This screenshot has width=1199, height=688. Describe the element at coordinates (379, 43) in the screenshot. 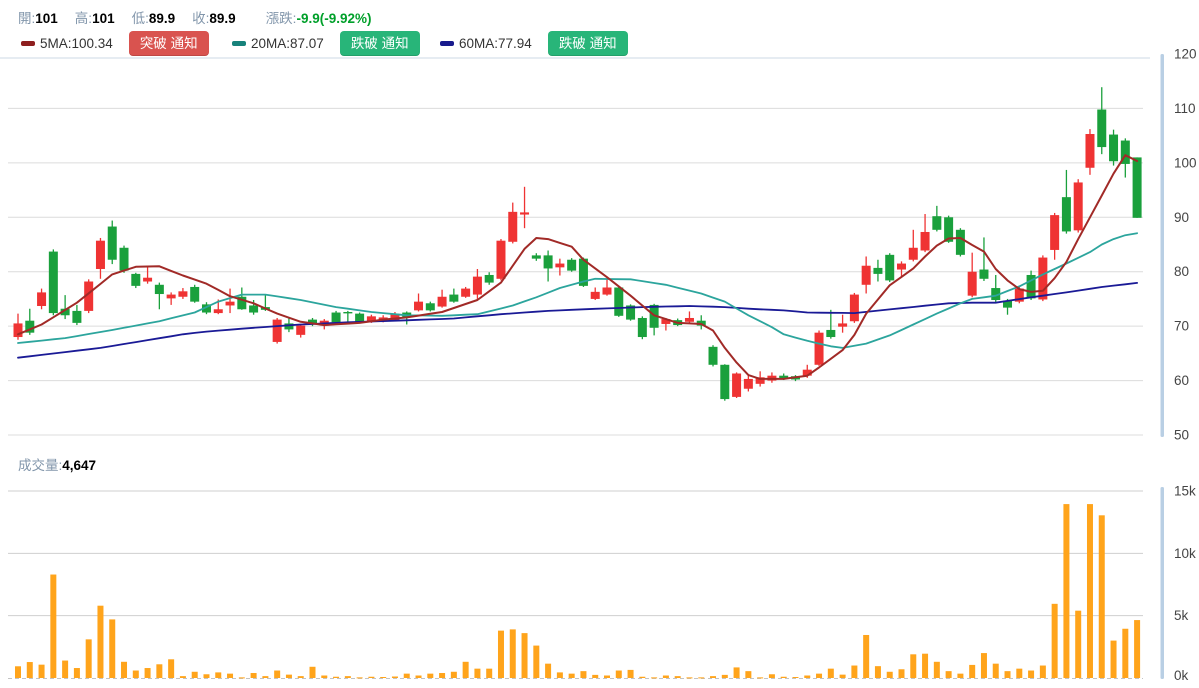

I see `ma20-breakdown-alert-button: 跌破 通知` at that location.